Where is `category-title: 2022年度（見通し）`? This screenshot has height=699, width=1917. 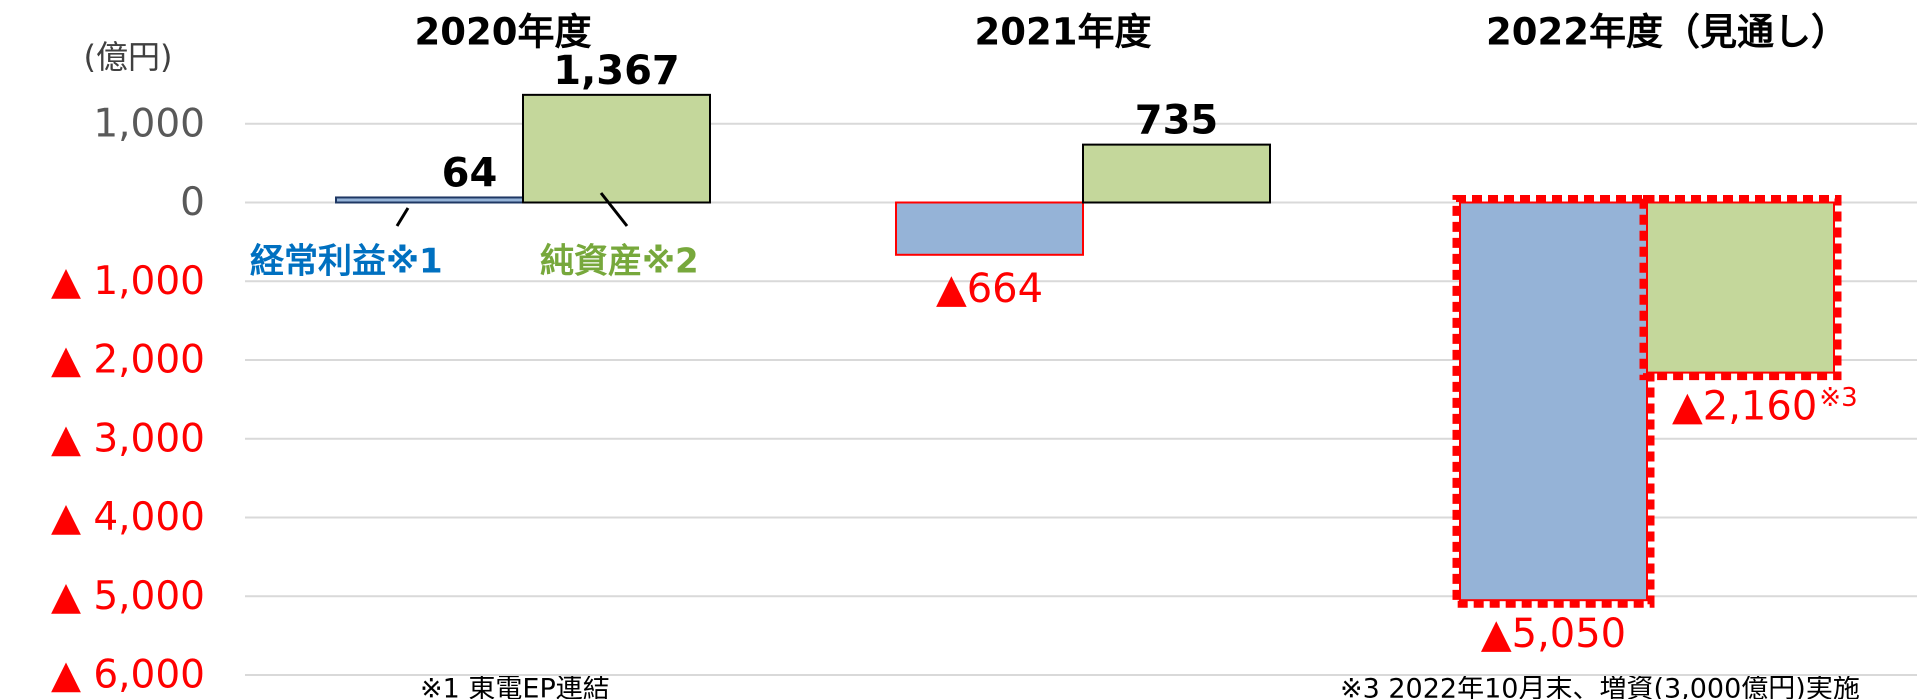 category-title: 2022年度（見通し） is located at coordinates (1667, 32).